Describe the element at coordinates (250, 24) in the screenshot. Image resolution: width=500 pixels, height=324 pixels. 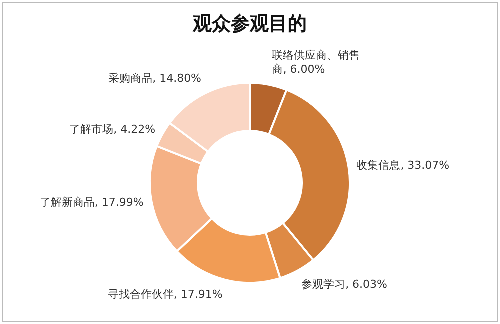
I see `chart-title: 观众参观目的` at that location.